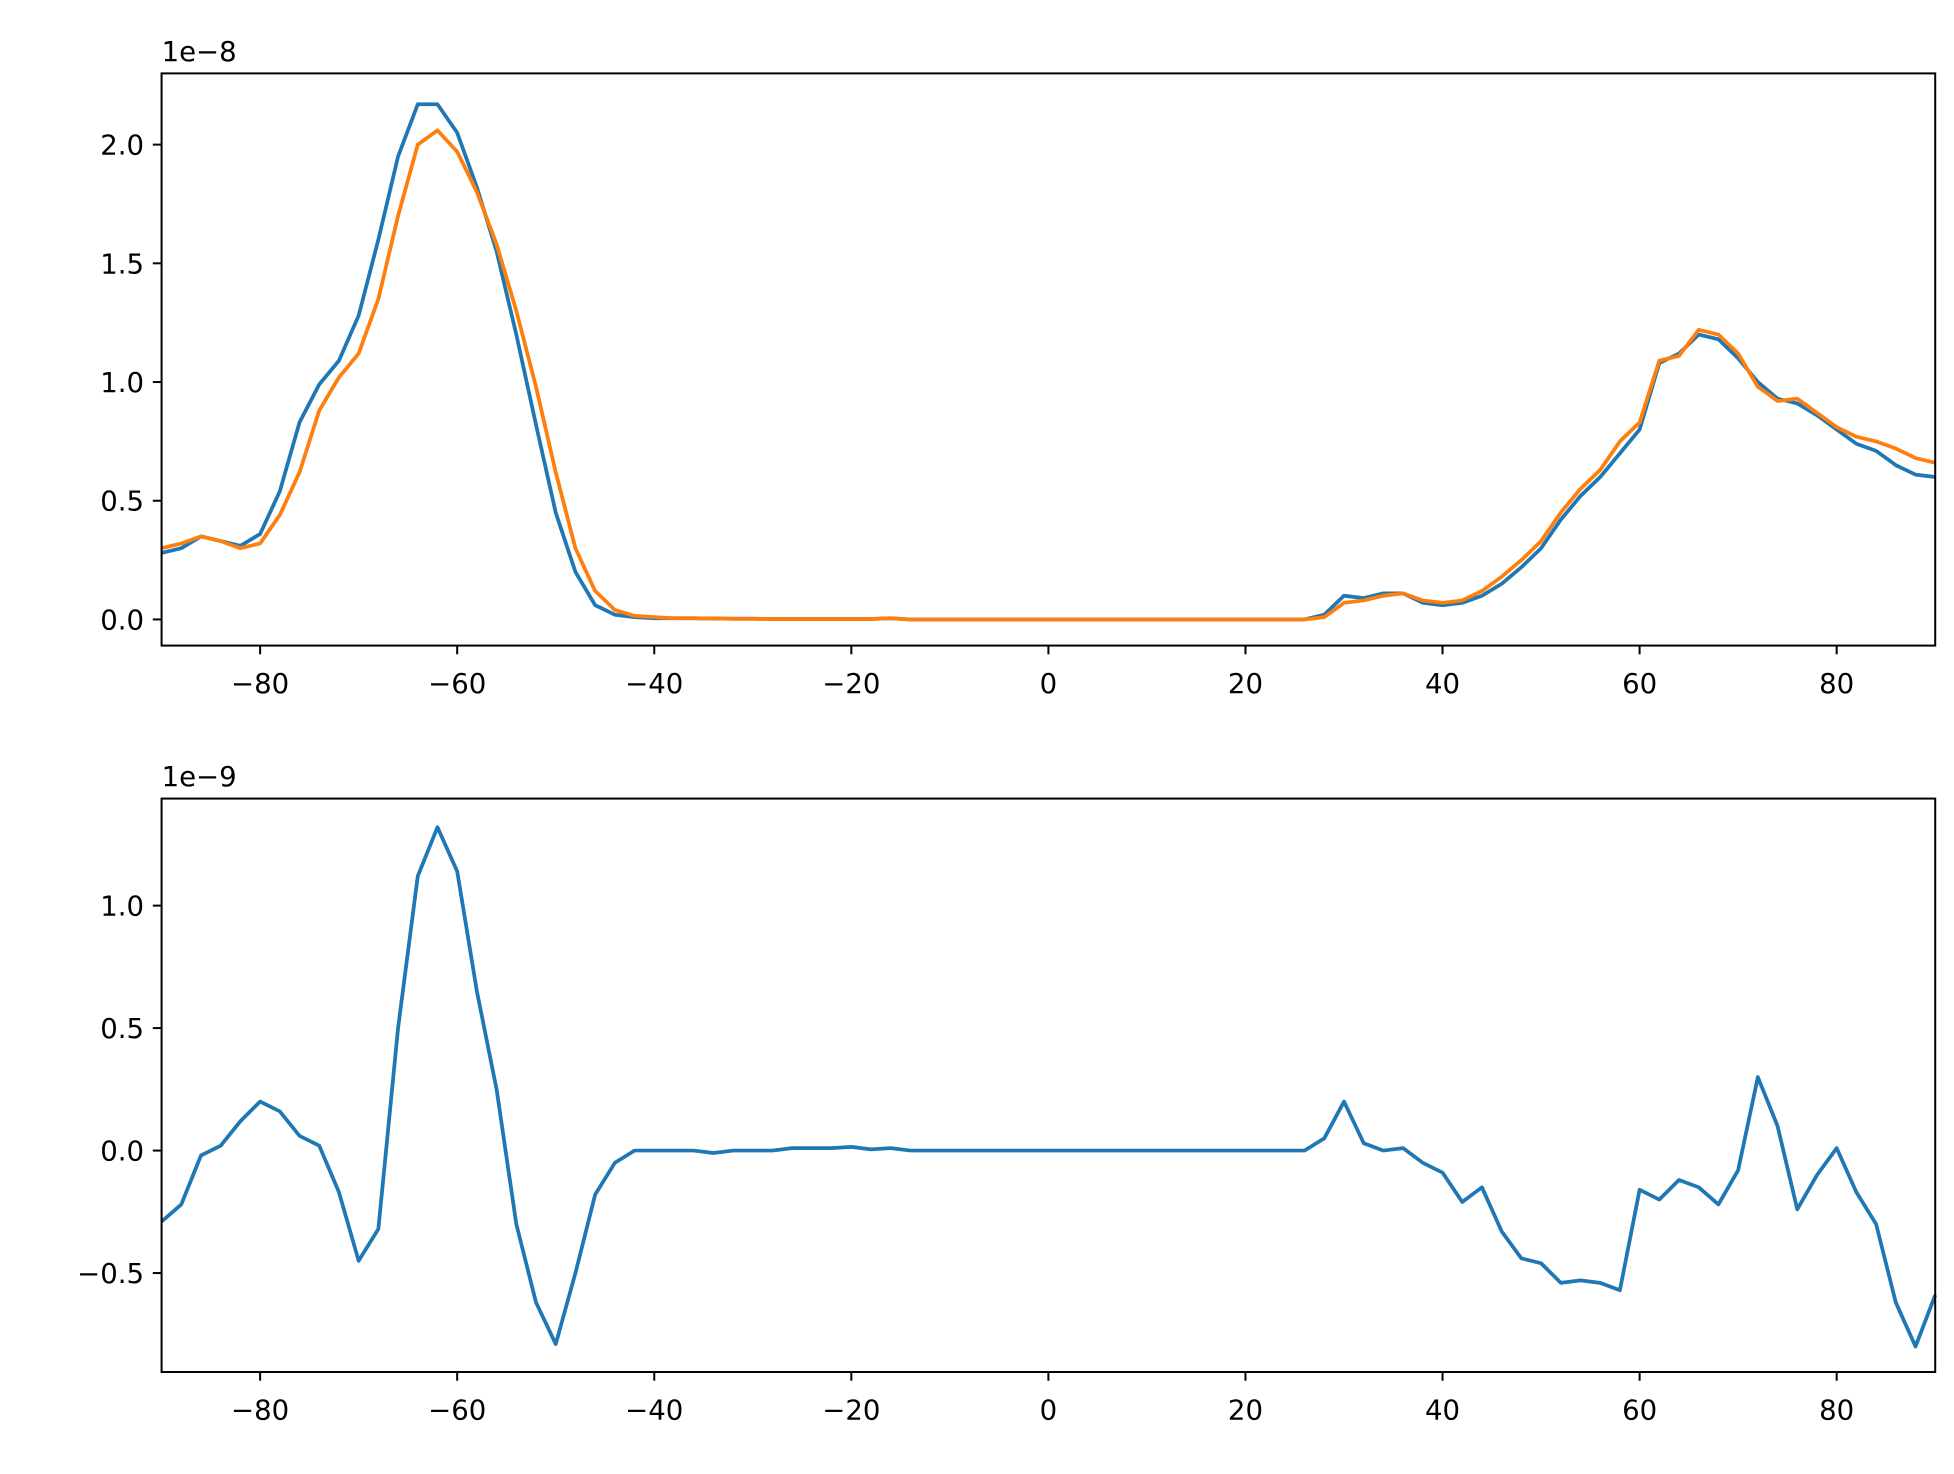 This screenshot has width=1954, height=1474. What do you see at coordinates (199, 777) in the screenshot?
I see `offset-text: 1e−9` at bounding box center [199, 777].